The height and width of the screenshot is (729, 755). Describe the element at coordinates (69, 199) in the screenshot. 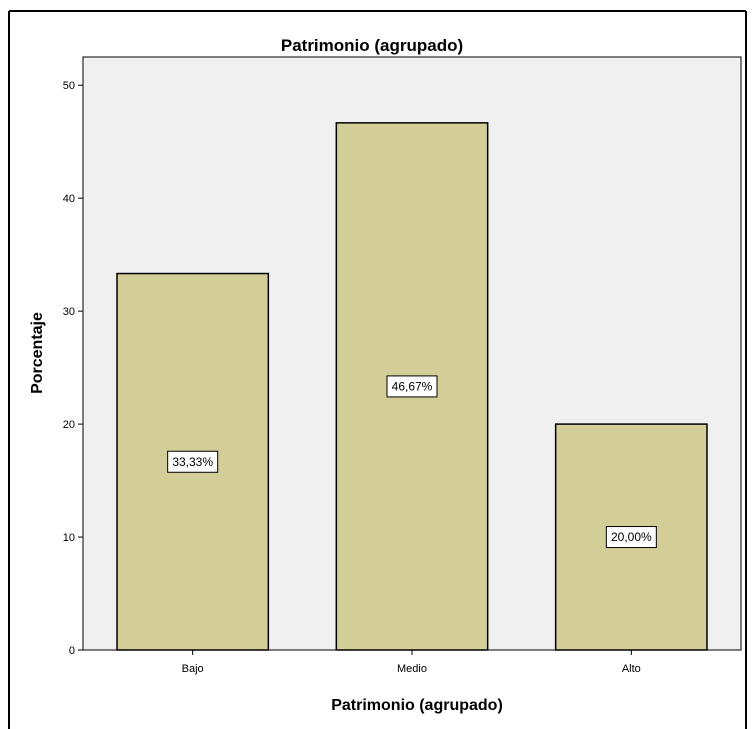

I see `y-tick-label: 40` at that location.